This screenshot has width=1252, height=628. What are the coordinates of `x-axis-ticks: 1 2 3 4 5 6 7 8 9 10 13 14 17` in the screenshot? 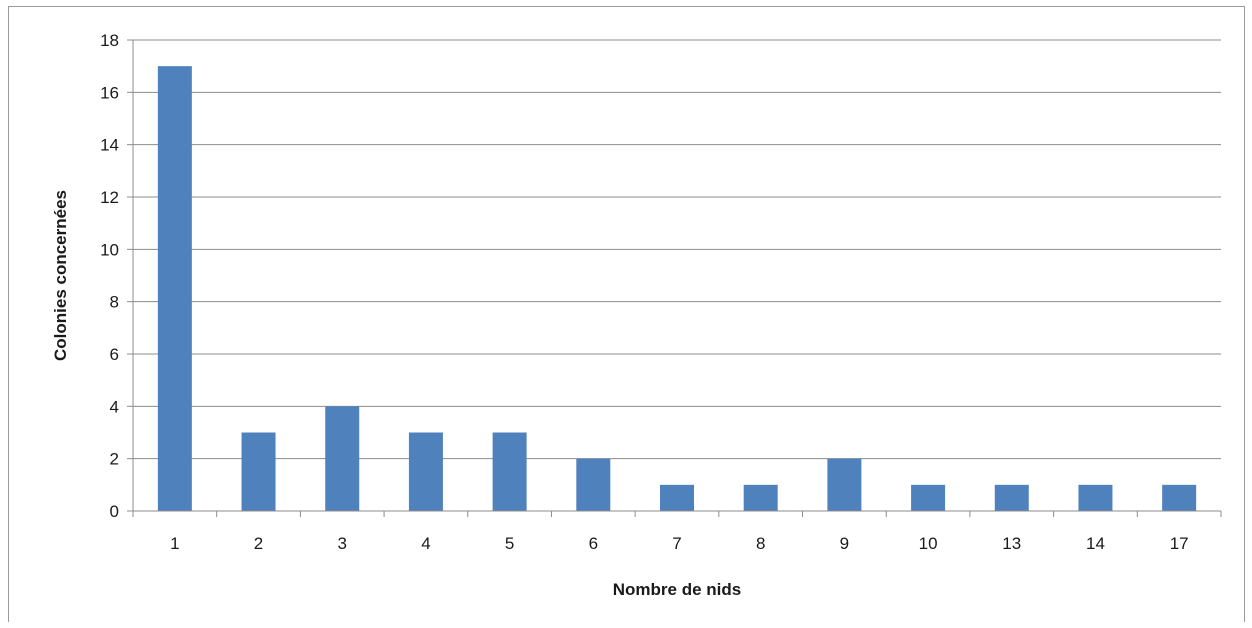 It's located at (677, 532).